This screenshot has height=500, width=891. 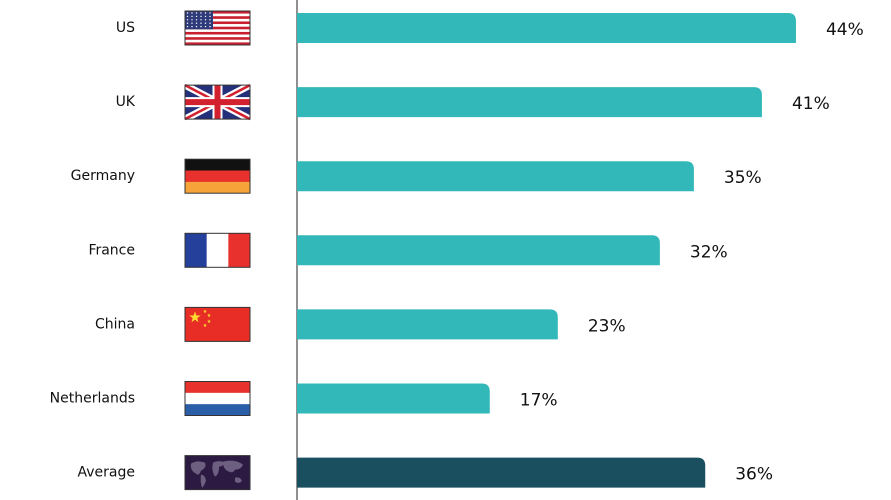 I want to click on category-label: France, so click(x=111, y=250).